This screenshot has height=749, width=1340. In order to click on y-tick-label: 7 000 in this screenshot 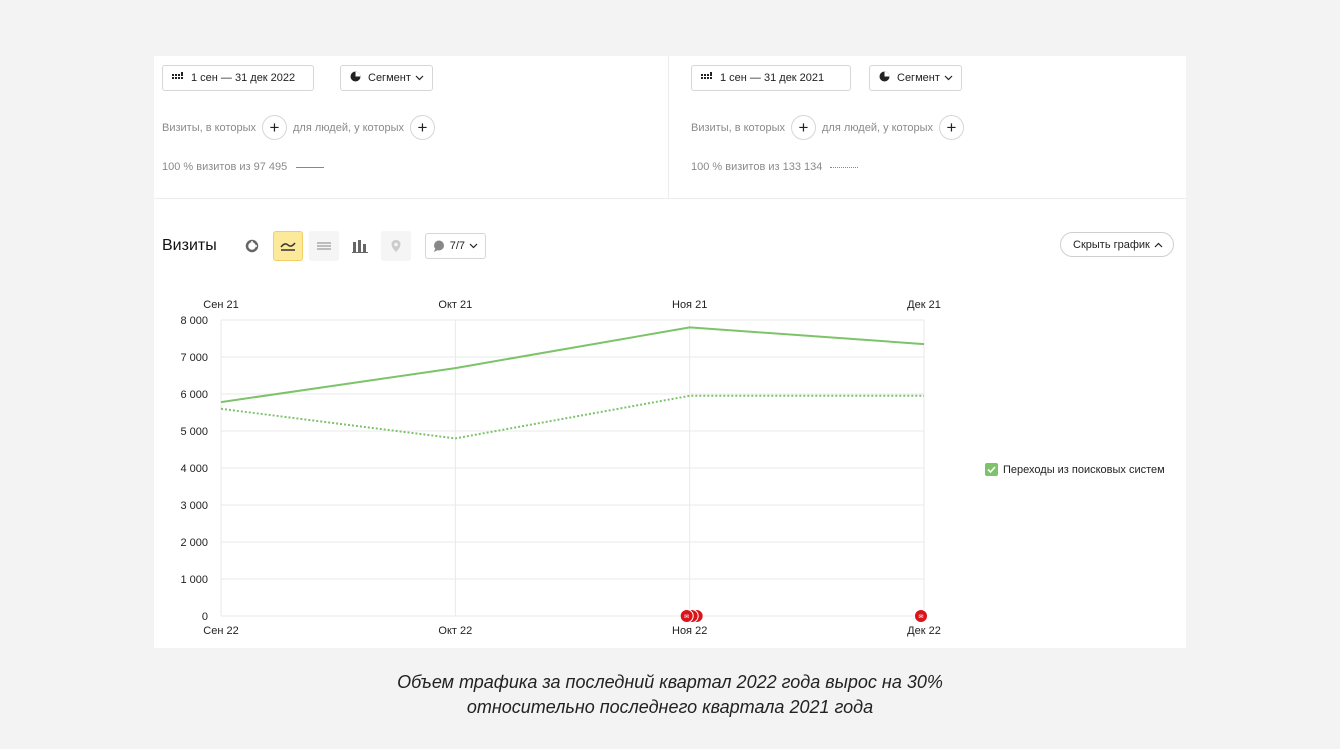, I will do `click(194, 358)`.